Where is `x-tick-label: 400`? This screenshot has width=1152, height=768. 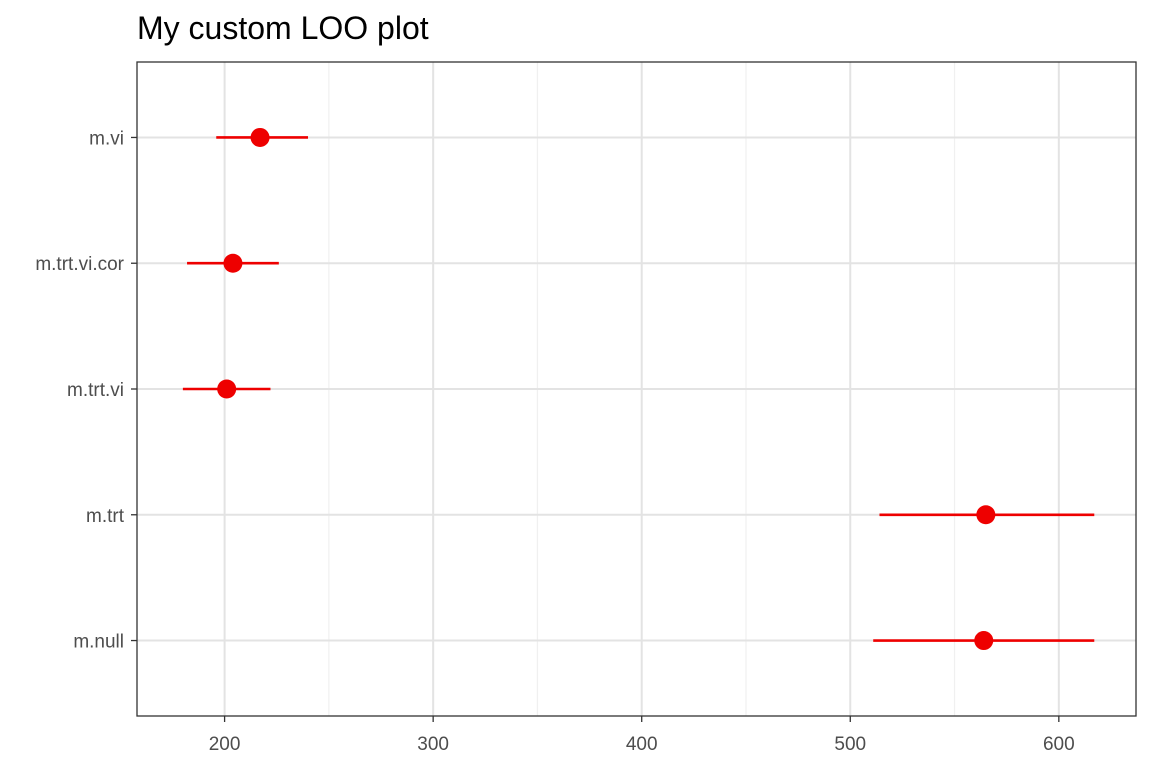
x-tick-label: 400 is located at coordinates (642, 744).